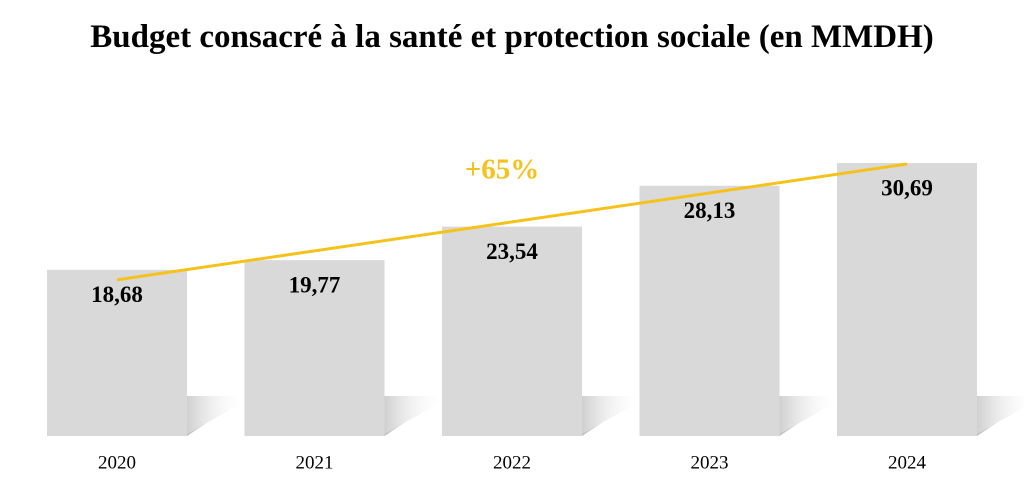  I want to click on value-label: 30,69, so click(907, 187).